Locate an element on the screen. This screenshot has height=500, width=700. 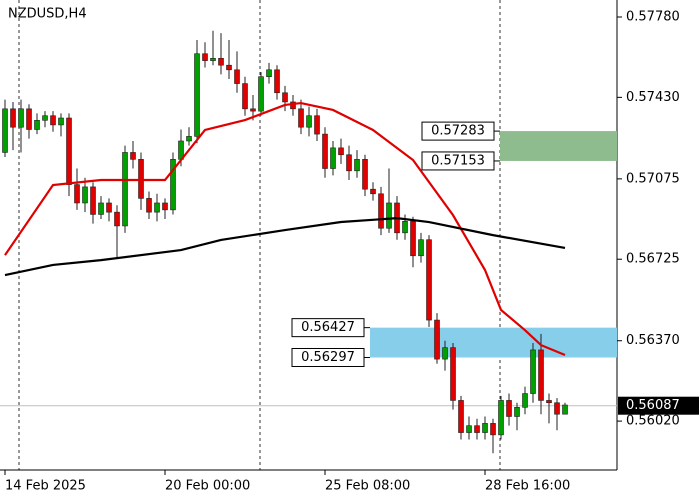
moving-average is located at coordinates (285, 247).